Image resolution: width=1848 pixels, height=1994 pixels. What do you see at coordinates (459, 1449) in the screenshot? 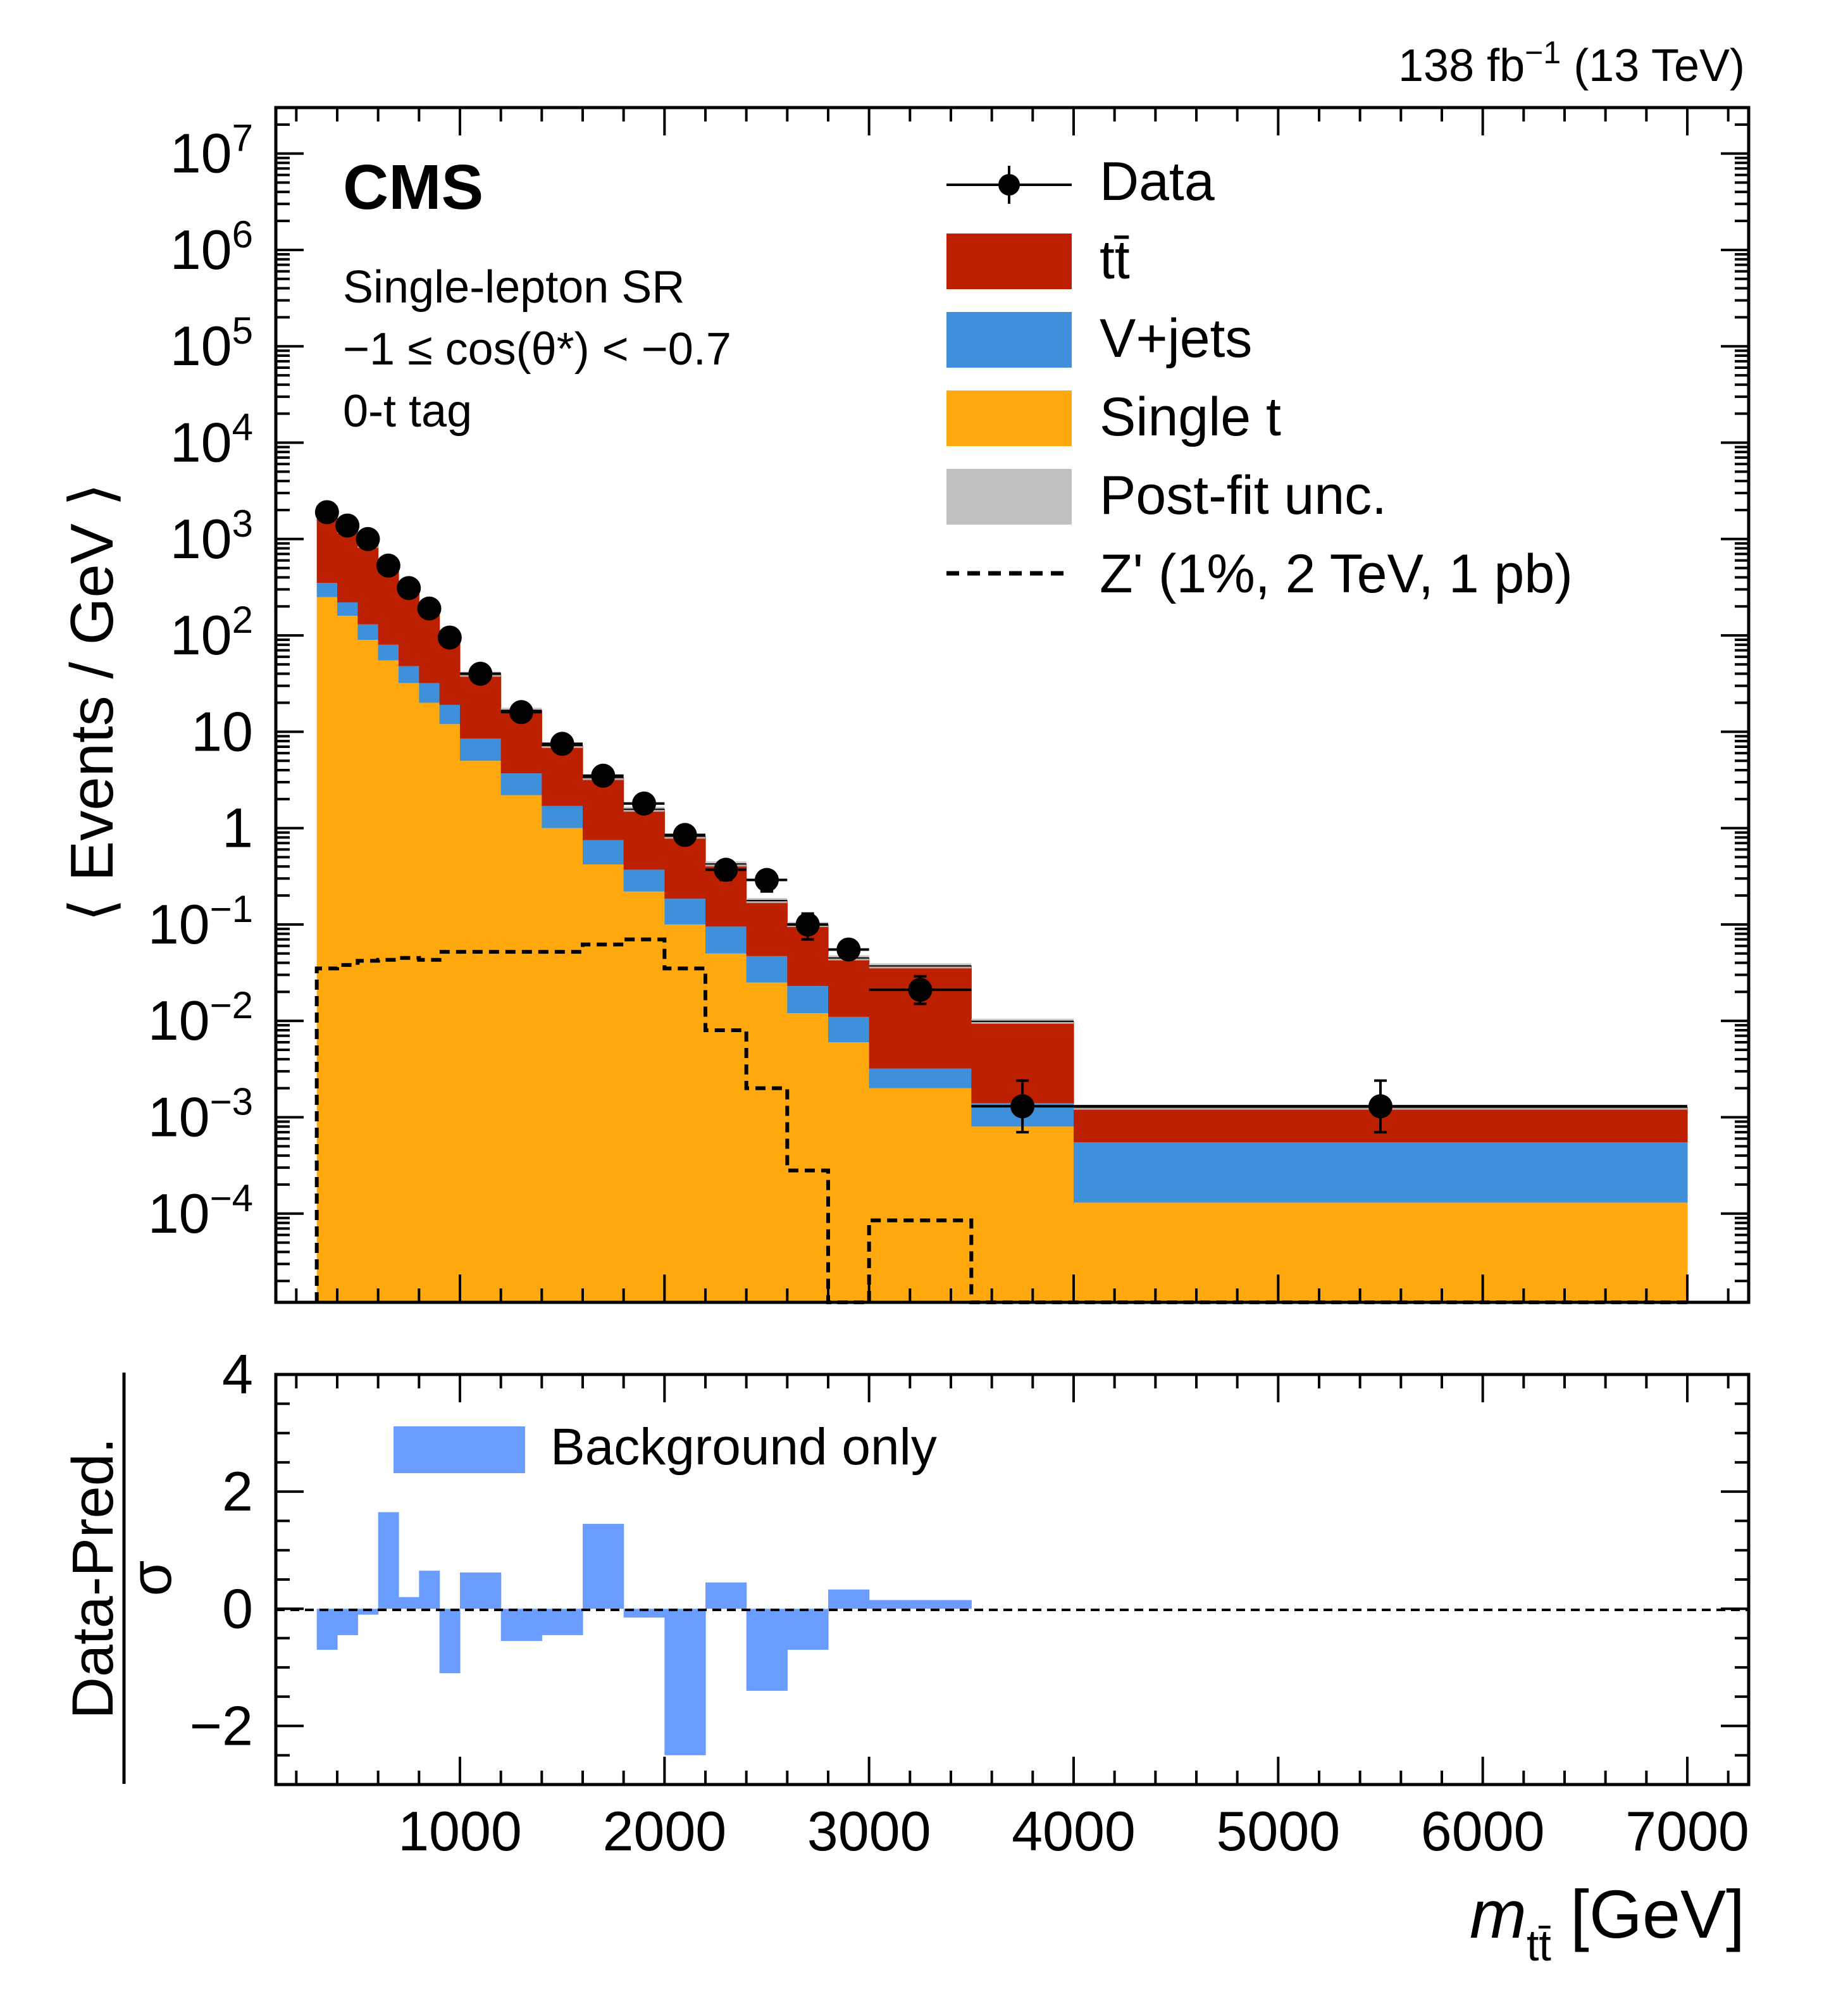
I see `pull-legend-swatch` at bounding box center [459, 1449].